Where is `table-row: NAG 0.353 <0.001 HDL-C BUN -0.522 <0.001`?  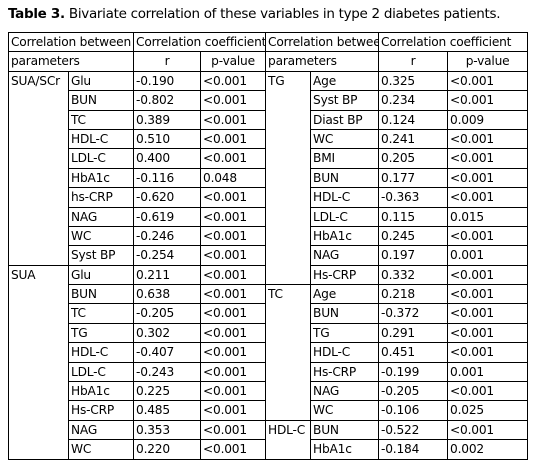
table-row: NAG 0.353 <0.001 HDL-C BUN -0.522 <0.001 is located at coordinates (269, 439).